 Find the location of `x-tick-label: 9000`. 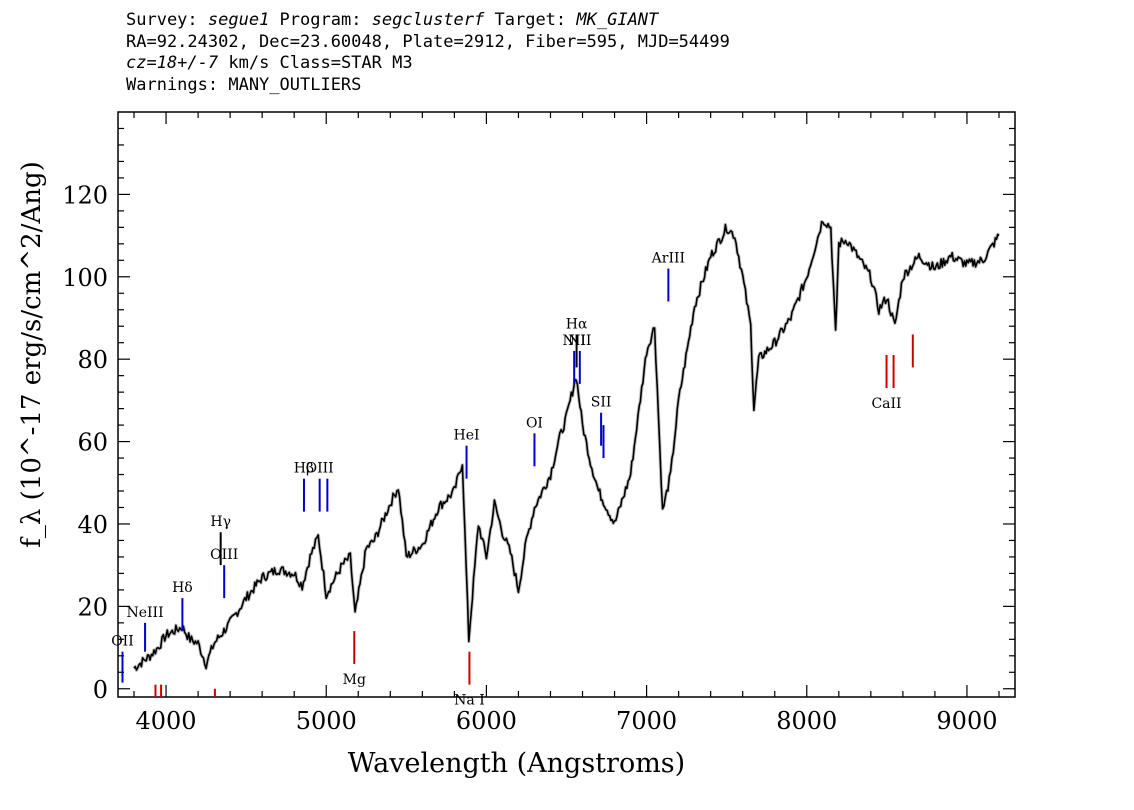

x-tick-label: 9000 is located at coordinates (966, 721).